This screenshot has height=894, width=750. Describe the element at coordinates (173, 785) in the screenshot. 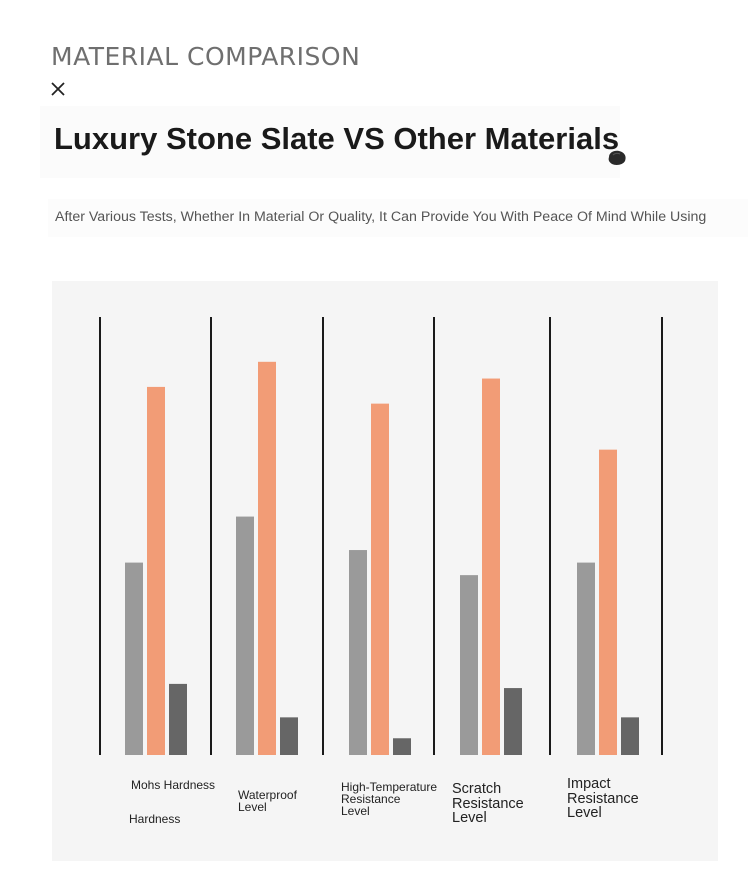

I see `category-label-mohs-hardness: Mohs Hardness` at that location.